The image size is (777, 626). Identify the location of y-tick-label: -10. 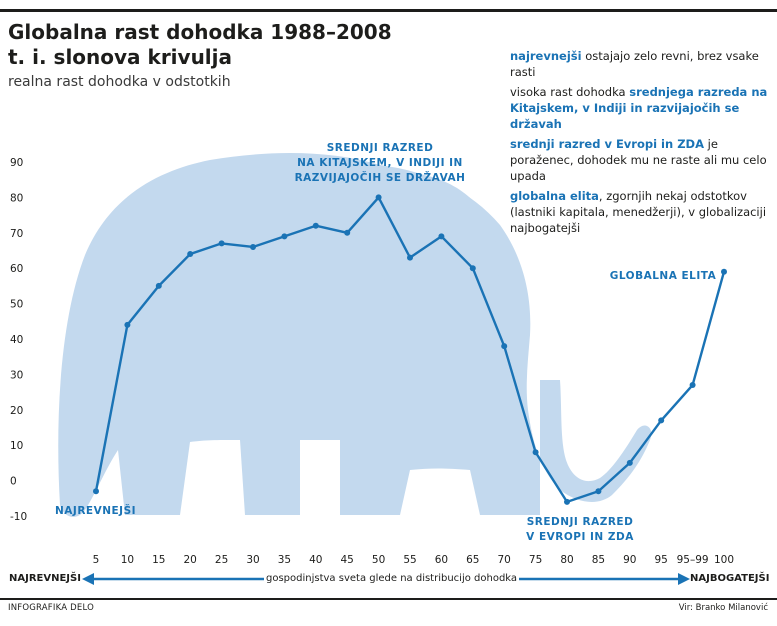
(18, 517).